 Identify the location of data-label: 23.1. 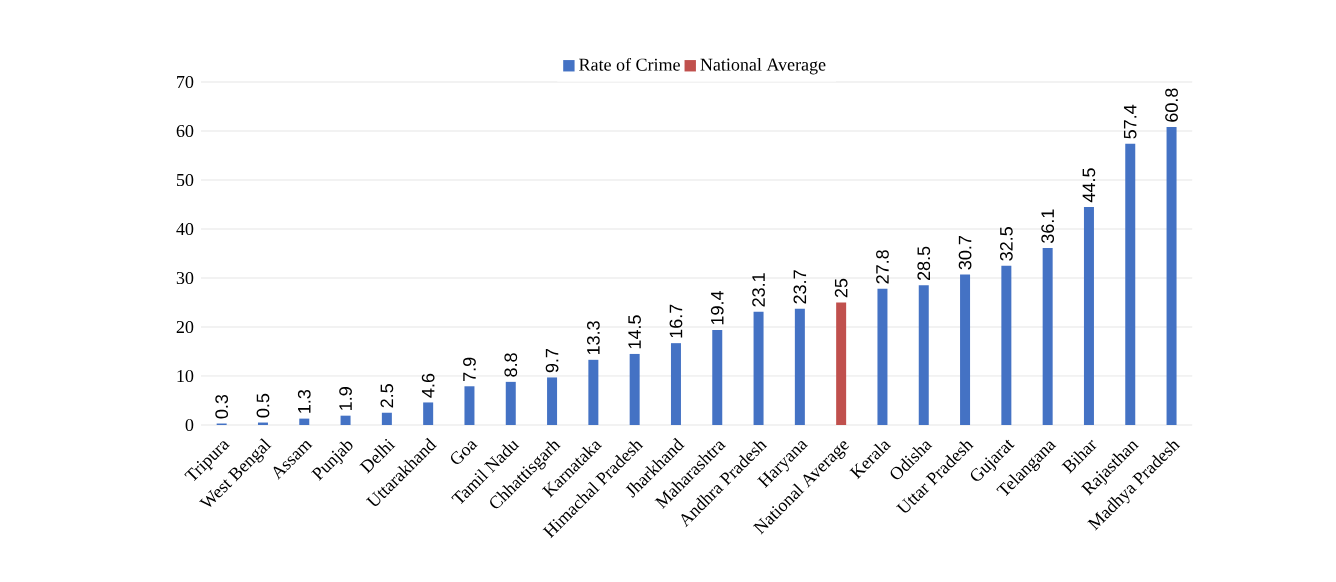
(758, 290).